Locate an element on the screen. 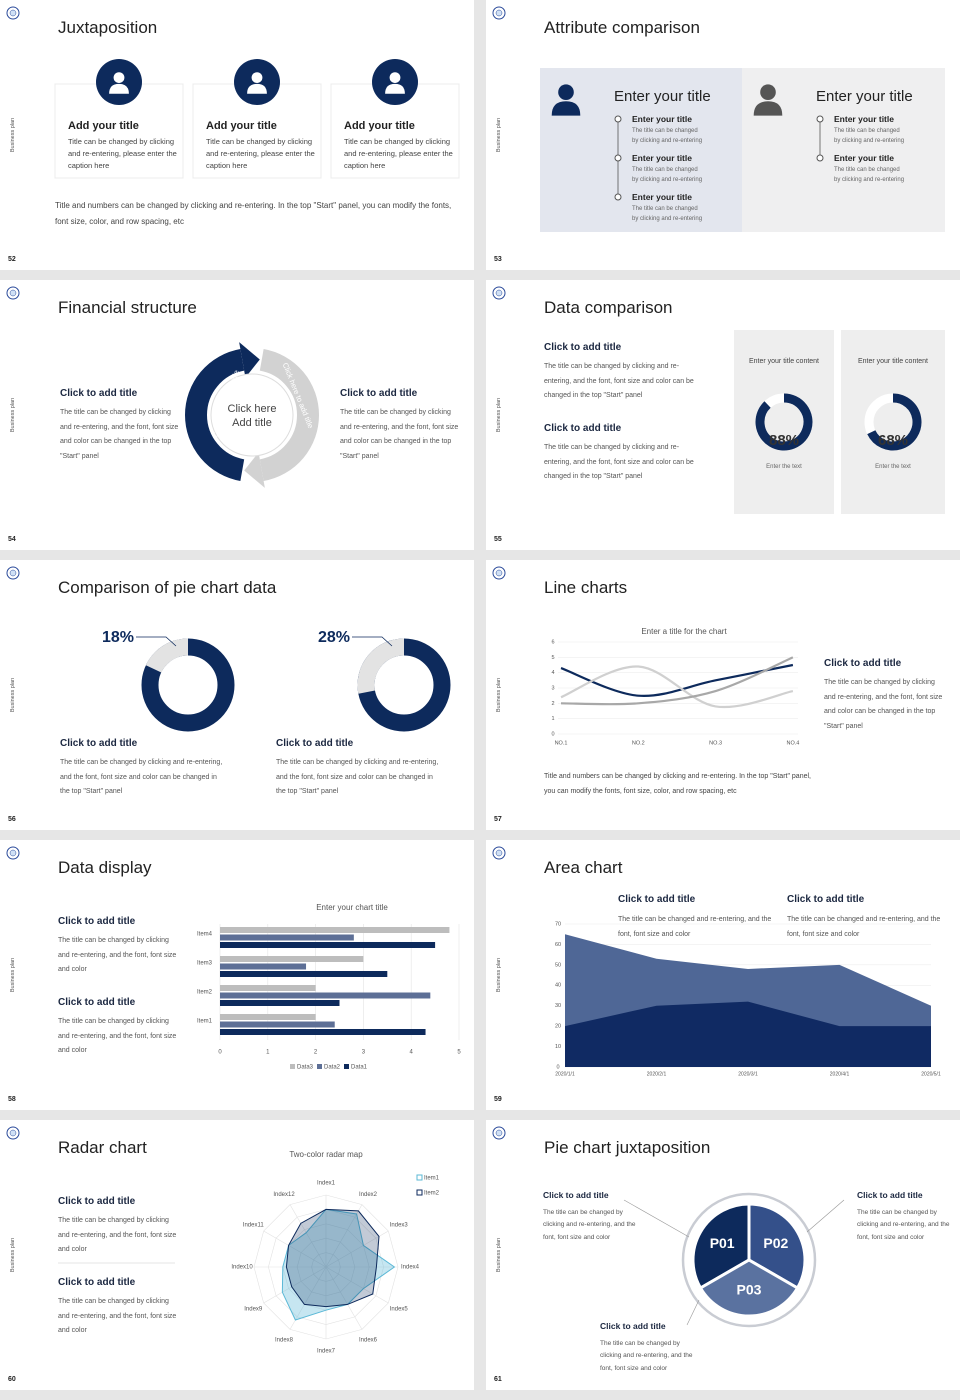 The image size is (960, 1400). legend-swatch is located at coordinates (319, 1066).